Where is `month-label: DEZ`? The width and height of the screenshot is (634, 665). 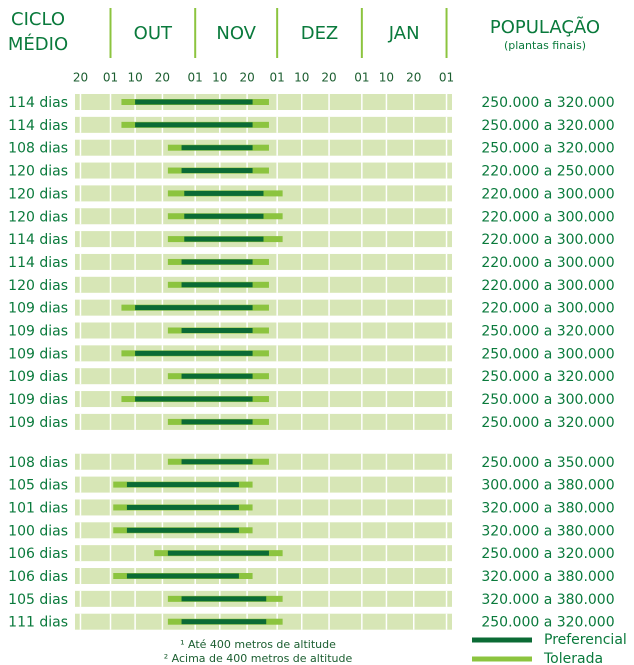 month-label: DEZ is located at coordinates (320, 33).